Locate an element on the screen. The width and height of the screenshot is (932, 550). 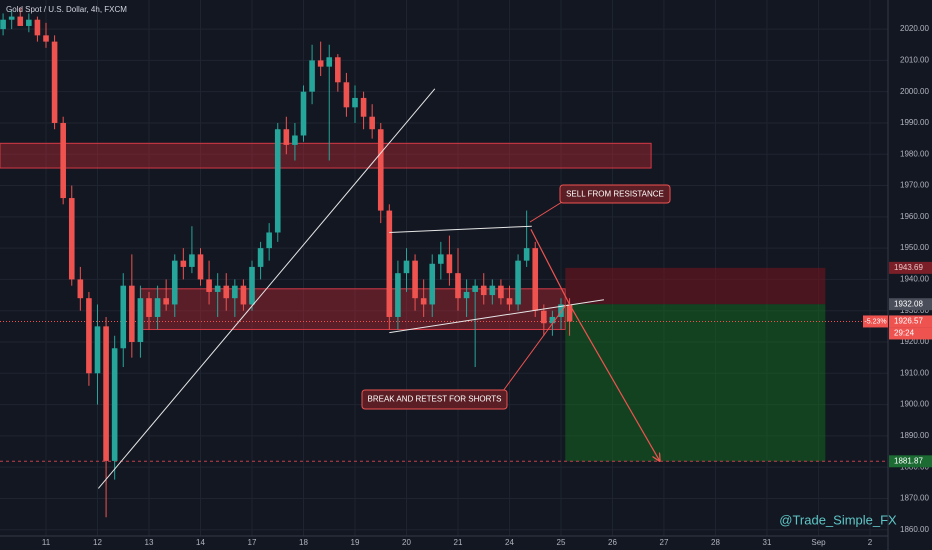
y-tick-label: 1910.00 is located at coordinates (914, 372).